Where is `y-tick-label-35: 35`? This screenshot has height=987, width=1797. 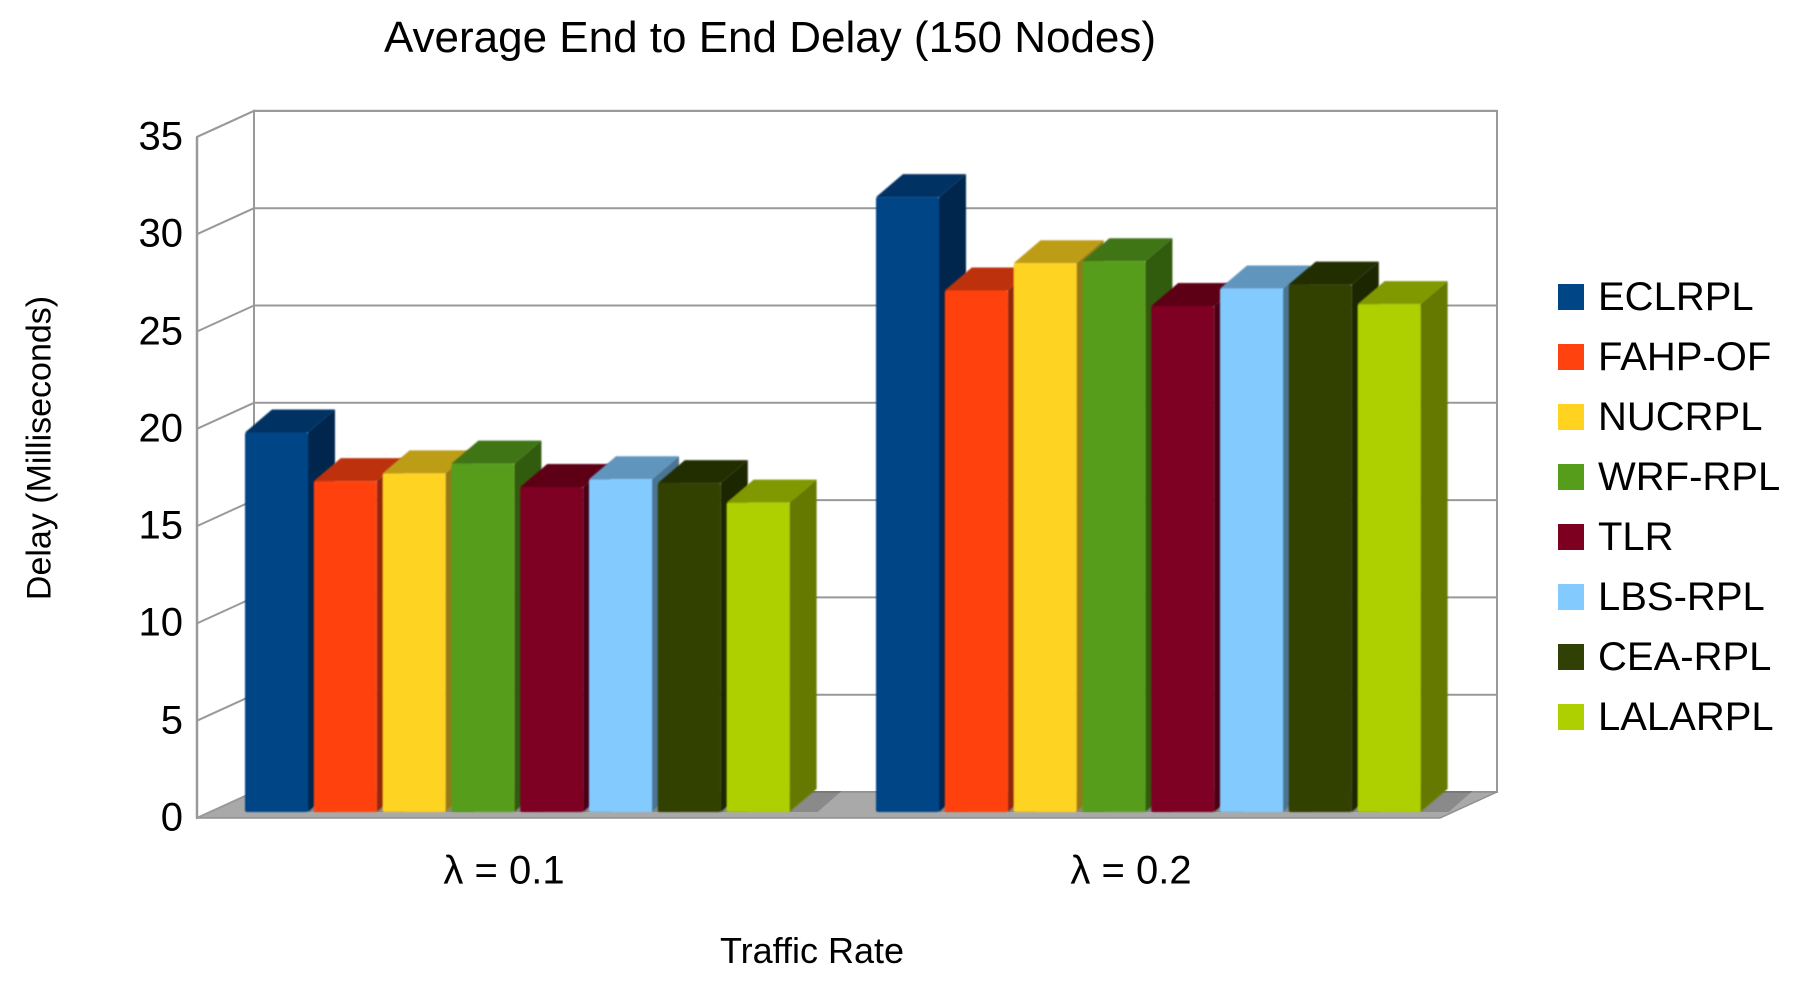 y-tick-label-35: 35 is located at coordinates (161, 136).